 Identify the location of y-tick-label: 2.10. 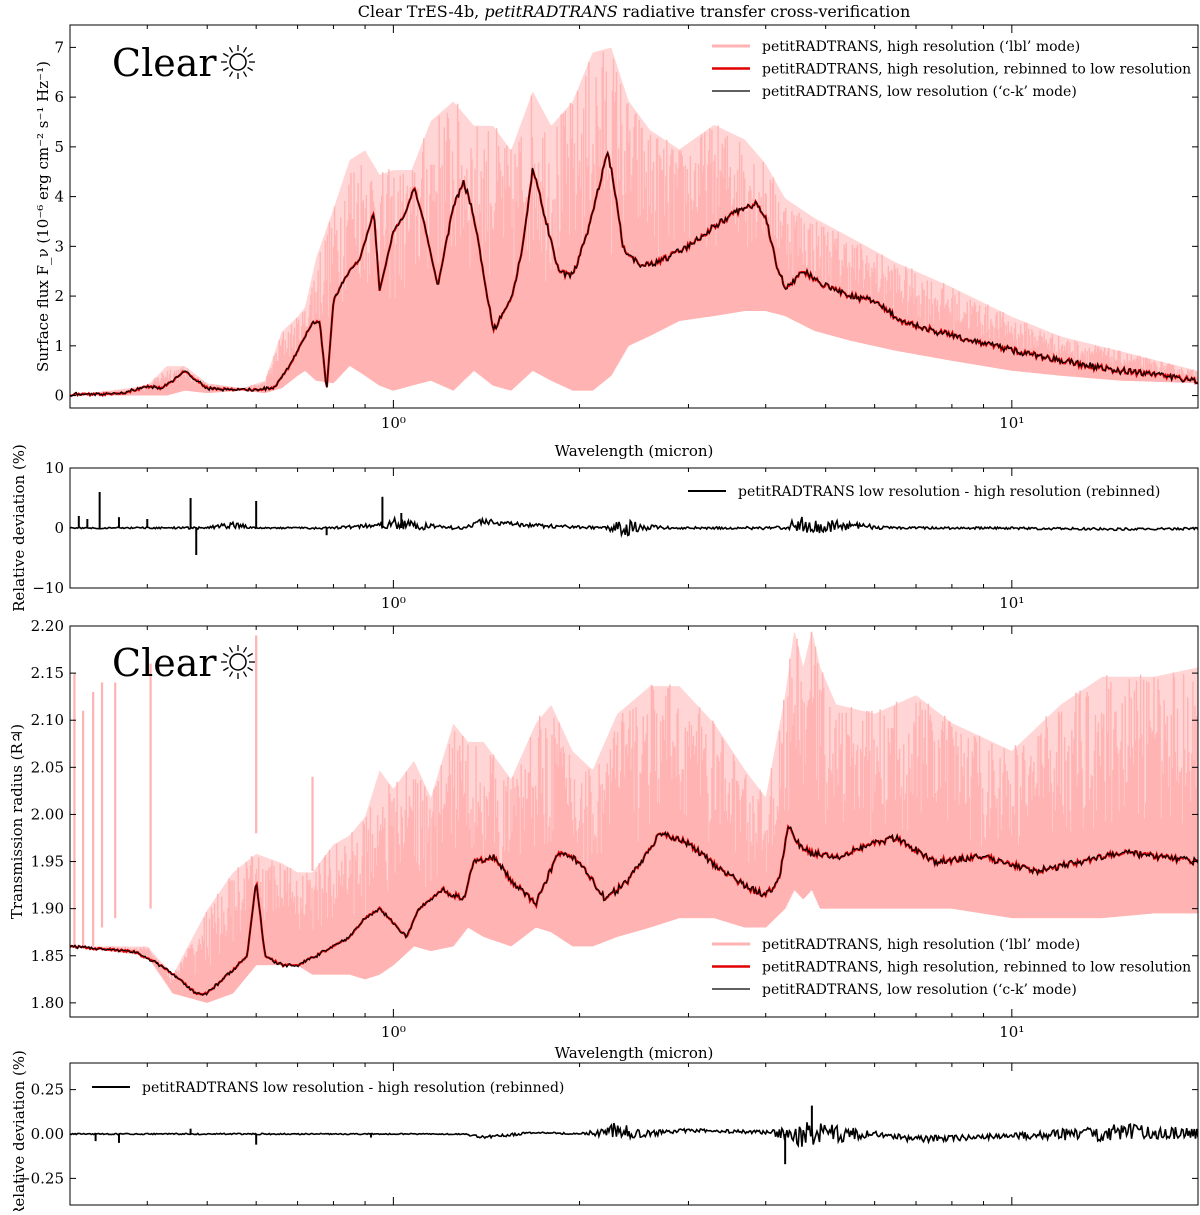
(47, 720).